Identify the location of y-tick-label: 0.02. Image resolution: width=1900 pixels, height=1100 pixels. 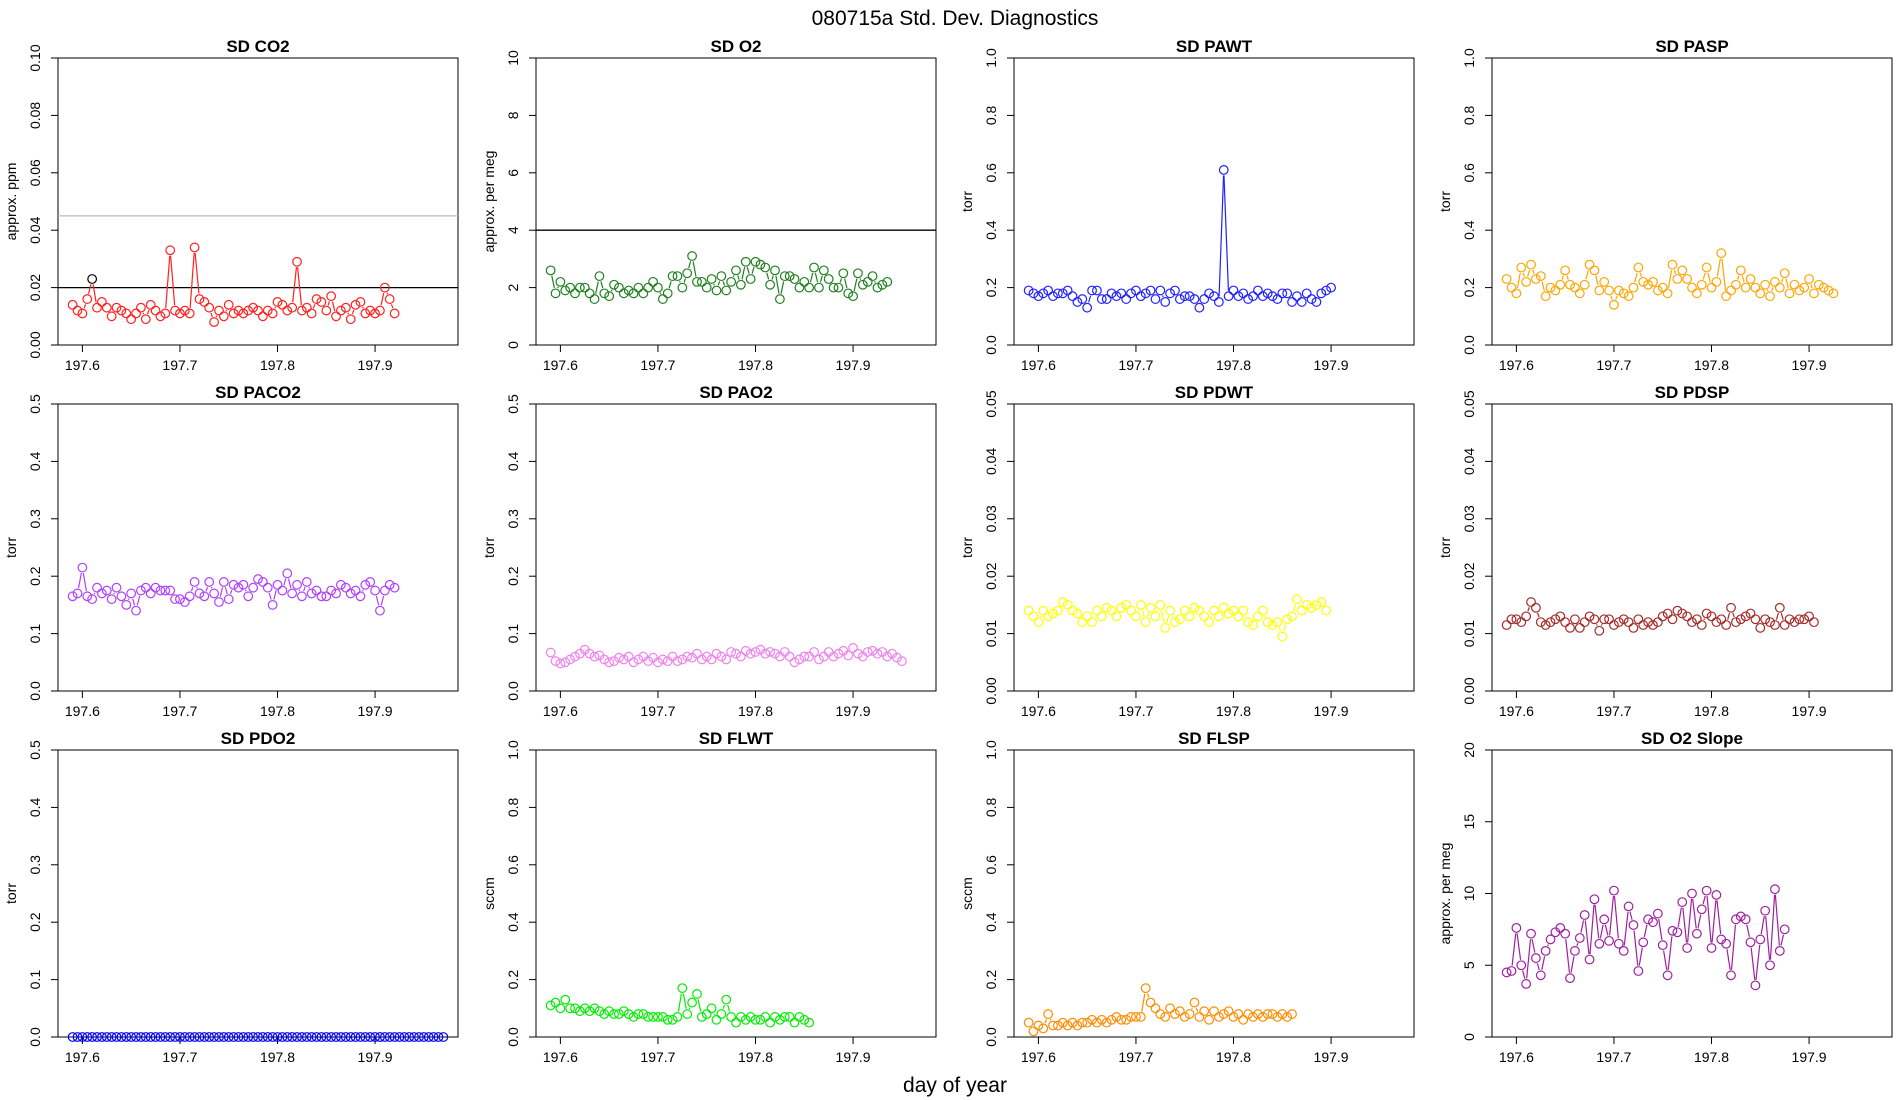
(1469, 575).